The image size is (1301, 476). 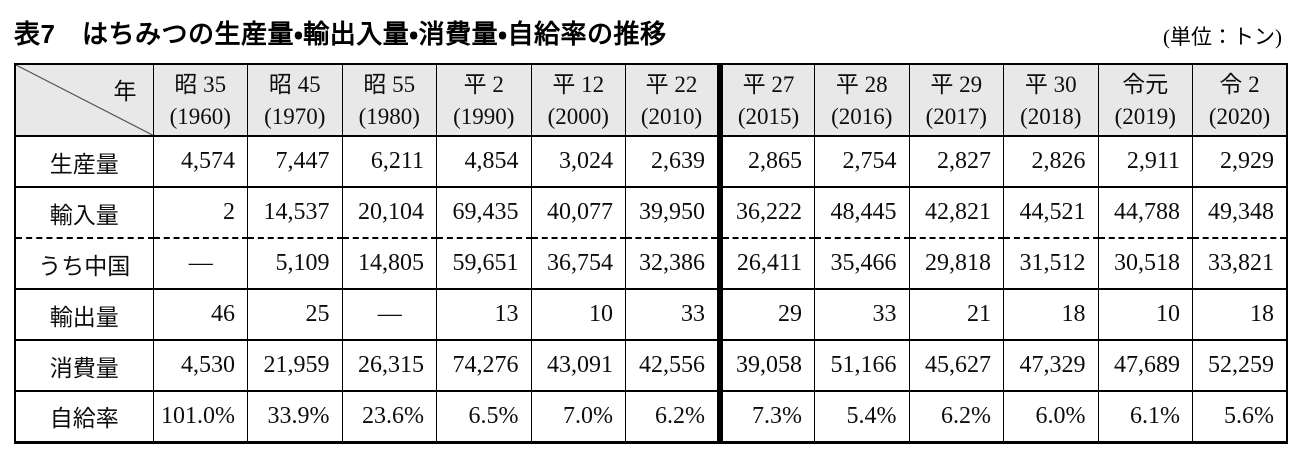 I want to click on col-header-era: 平 30, so click(x=1050, y=84).